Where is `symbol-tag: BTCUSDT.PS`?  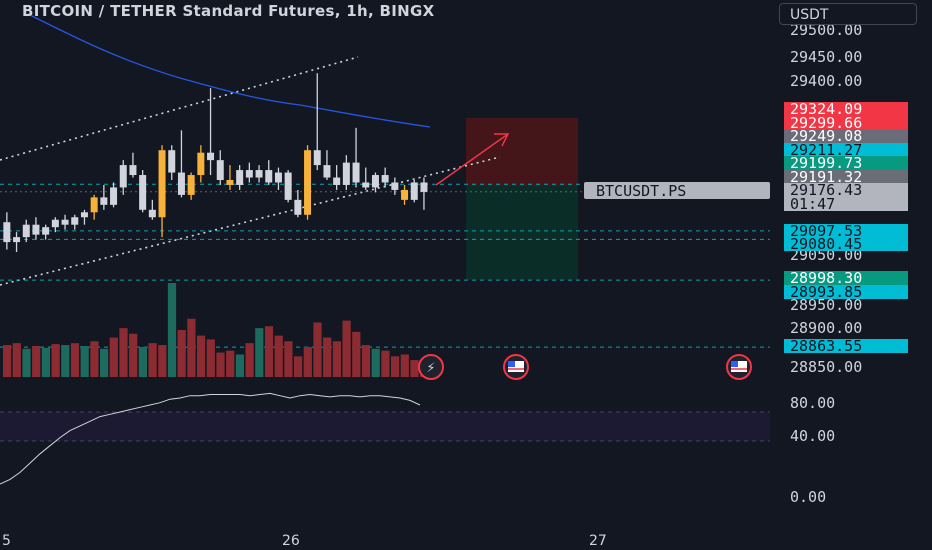 symbol-tag: BTCUSDT.PS is located at coordinates (641, 191).